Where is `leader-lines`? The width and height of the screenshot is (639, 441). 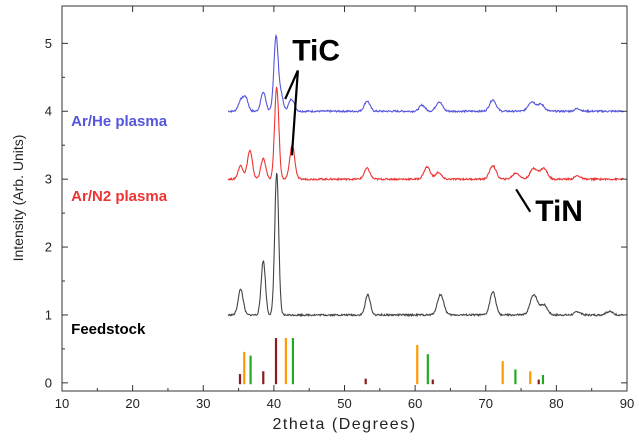 leader-lines is located at coordinates (408, 141).